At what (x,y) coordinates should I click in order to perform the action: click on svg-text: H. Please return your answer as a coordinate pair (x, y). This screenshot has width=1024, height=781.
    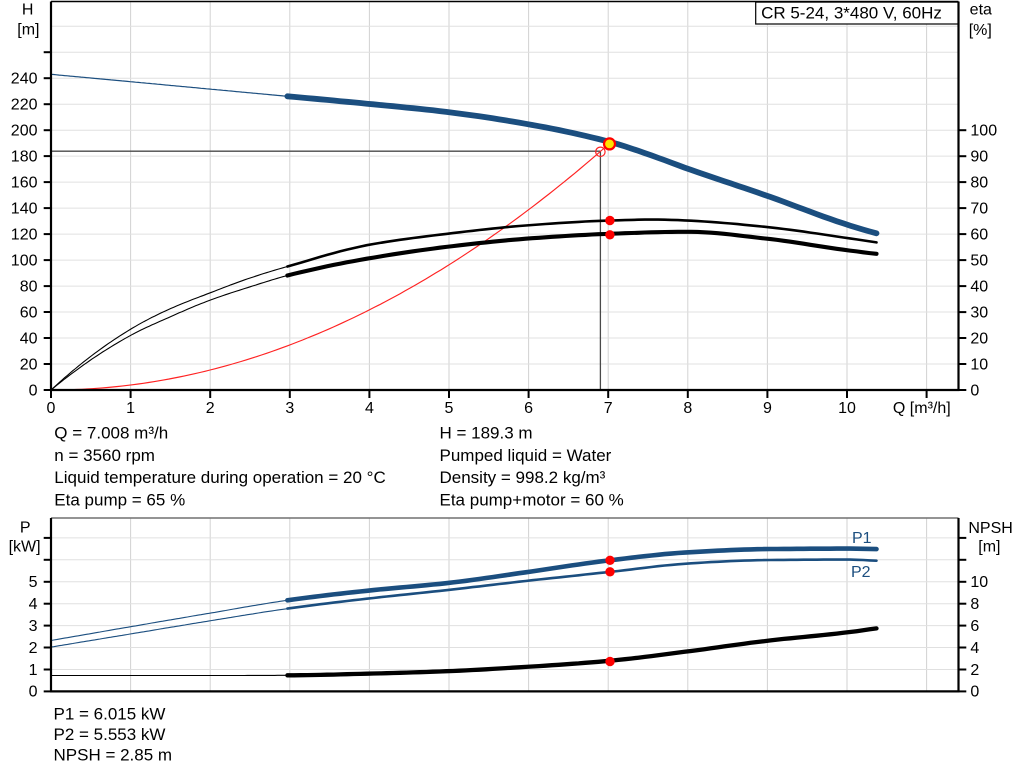
    Looking at the image, I should click on (28, 10).